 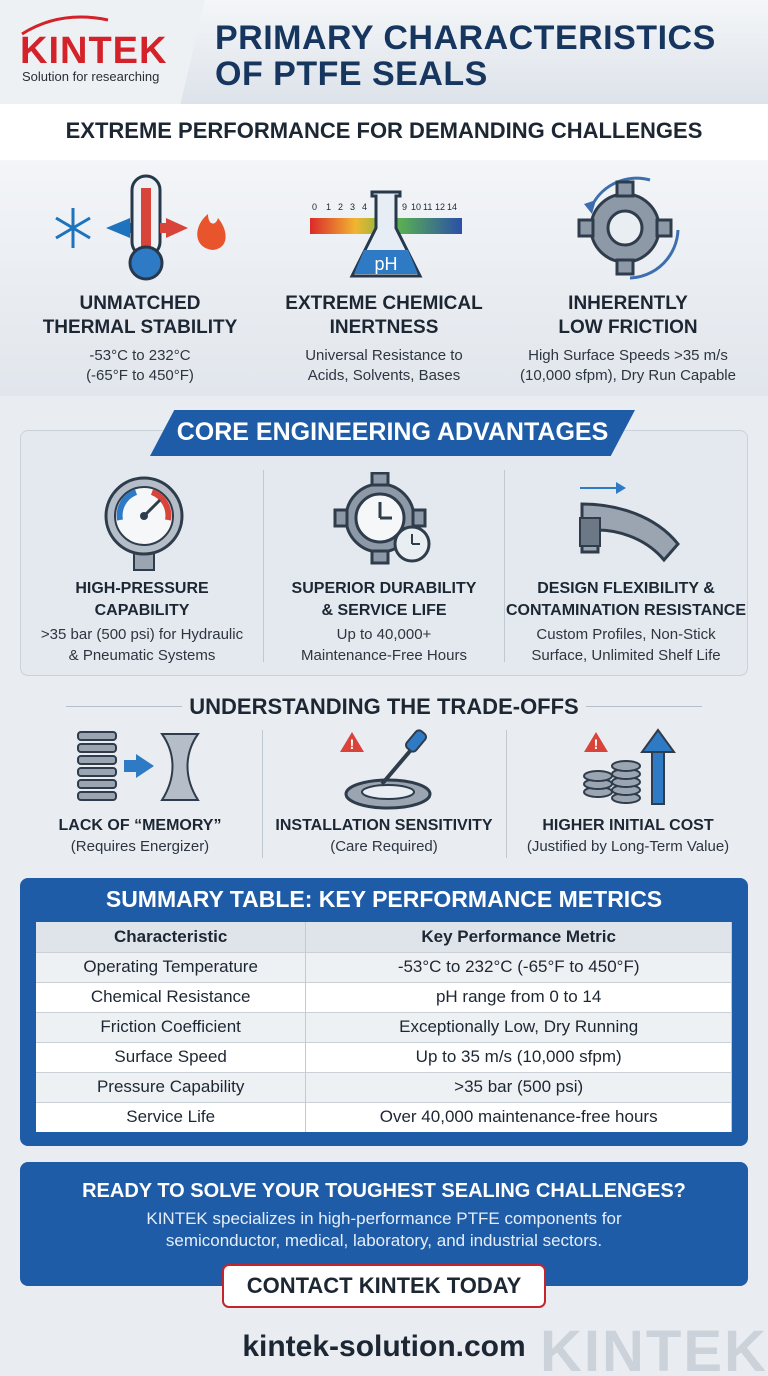 What do you see at coordinates (177, 228) in the screenshot?
I see `arrow-right-icon` at bounding box center [177, 228].